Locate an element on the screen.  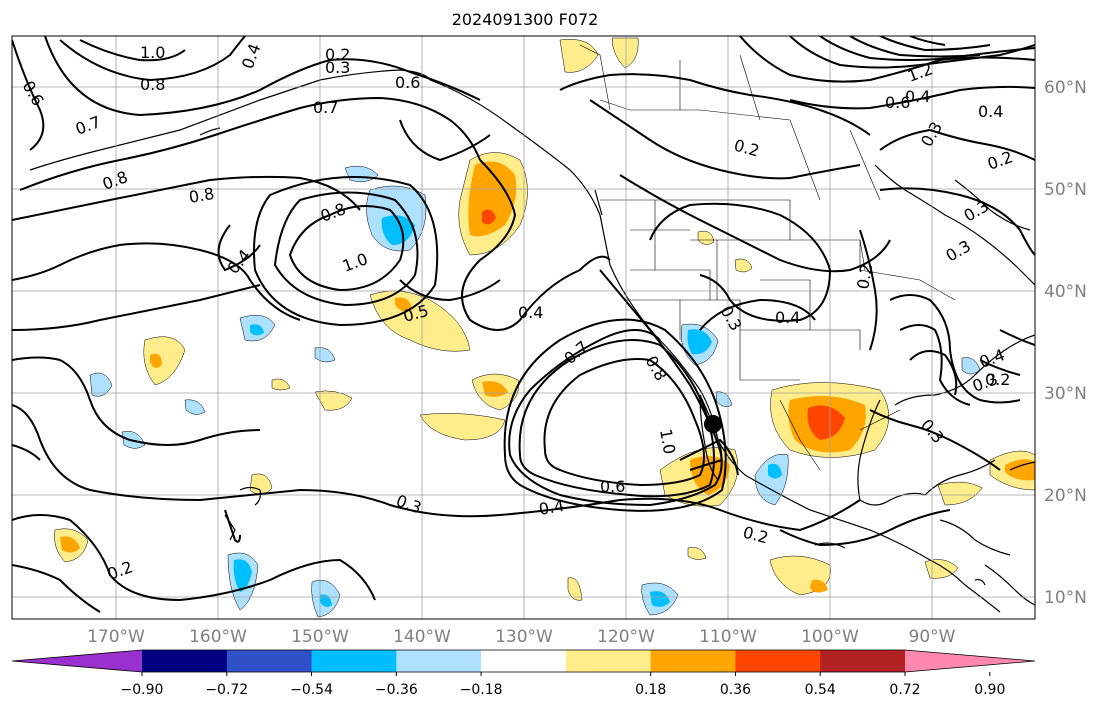
longitude-label: 130°W is located at coordinates (524, 637).